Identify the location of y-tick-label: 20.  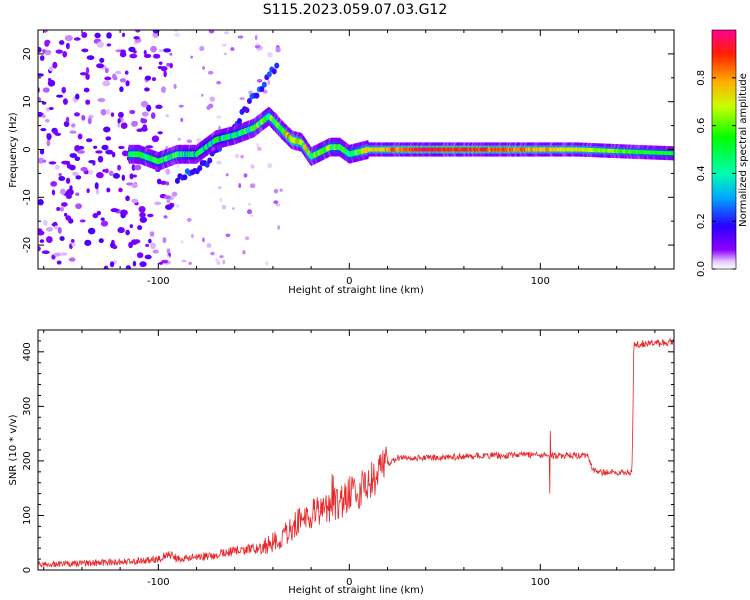
(27, 54).